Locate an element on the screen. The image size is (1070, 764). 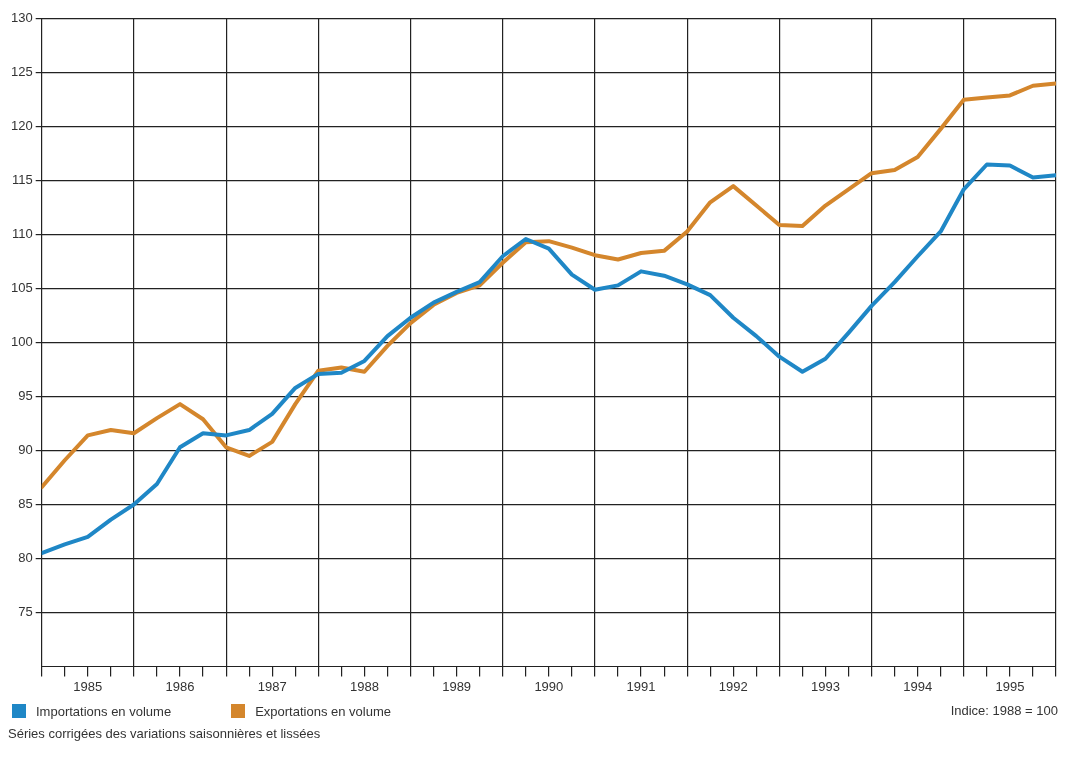
x-tick-label: 1988 is located at coordinates (364, 686).